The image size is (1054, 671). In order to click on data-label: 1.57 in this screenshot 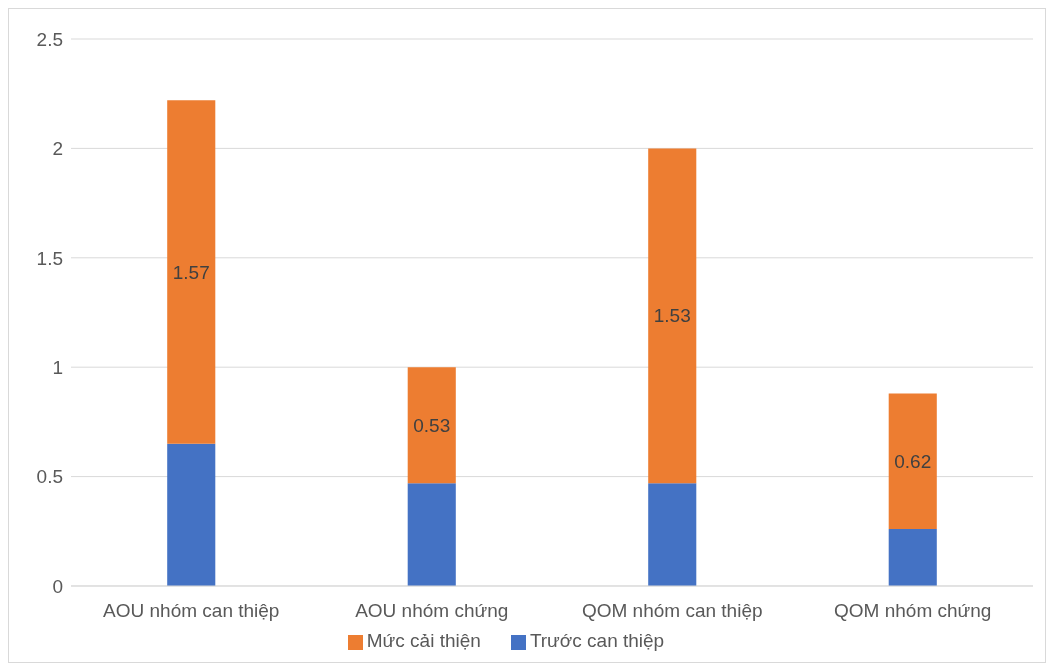, I will do `click(191, 272)`.